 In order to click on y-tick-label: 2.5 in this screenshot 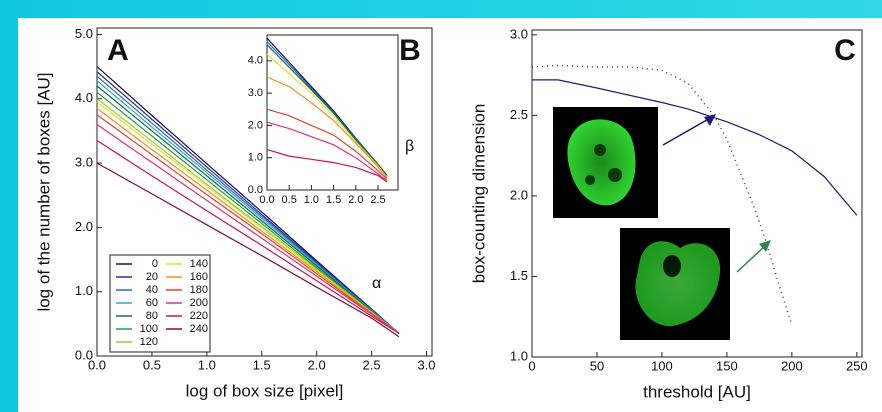, I will do `click(519, 114)`.